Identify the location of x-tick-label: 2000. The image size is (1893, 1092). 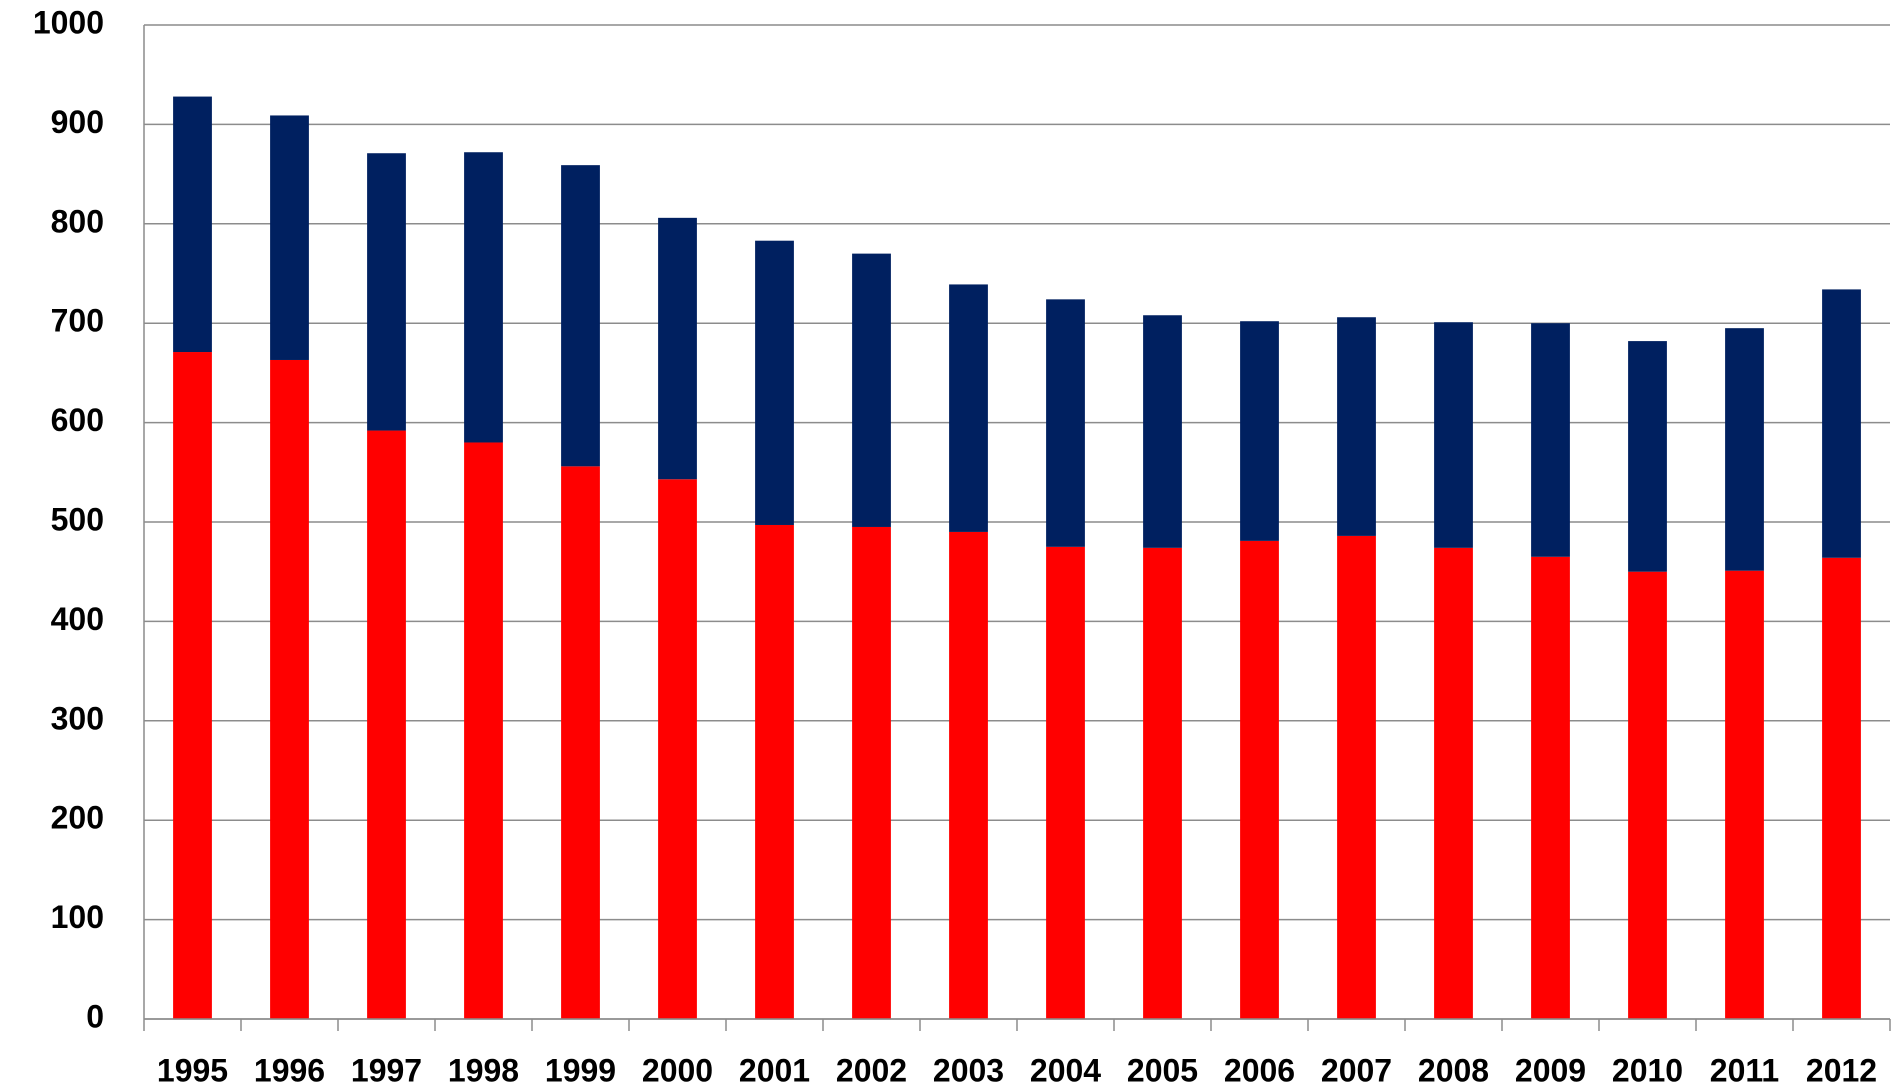
(677, 1070).